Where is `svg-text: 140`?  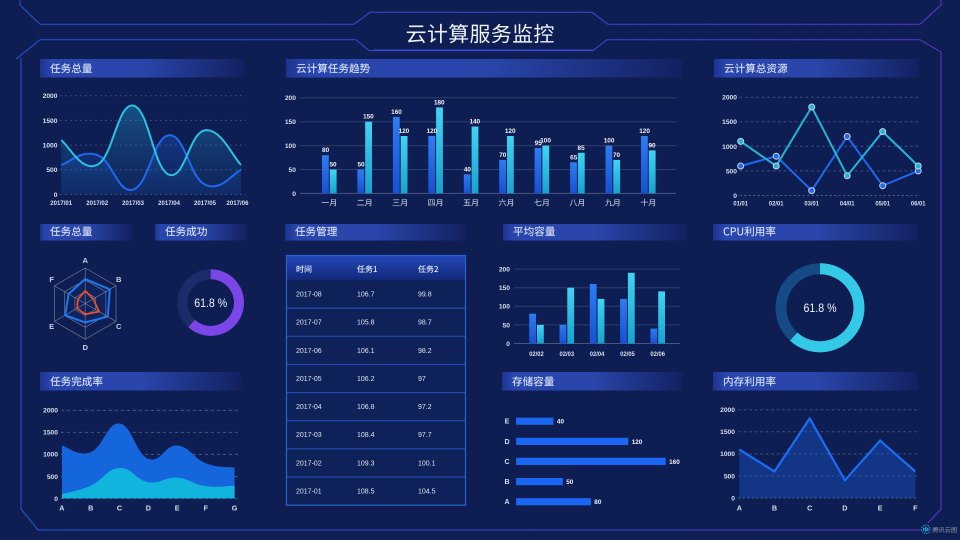
svg-text: 140 is located at coordinates (474, 122).